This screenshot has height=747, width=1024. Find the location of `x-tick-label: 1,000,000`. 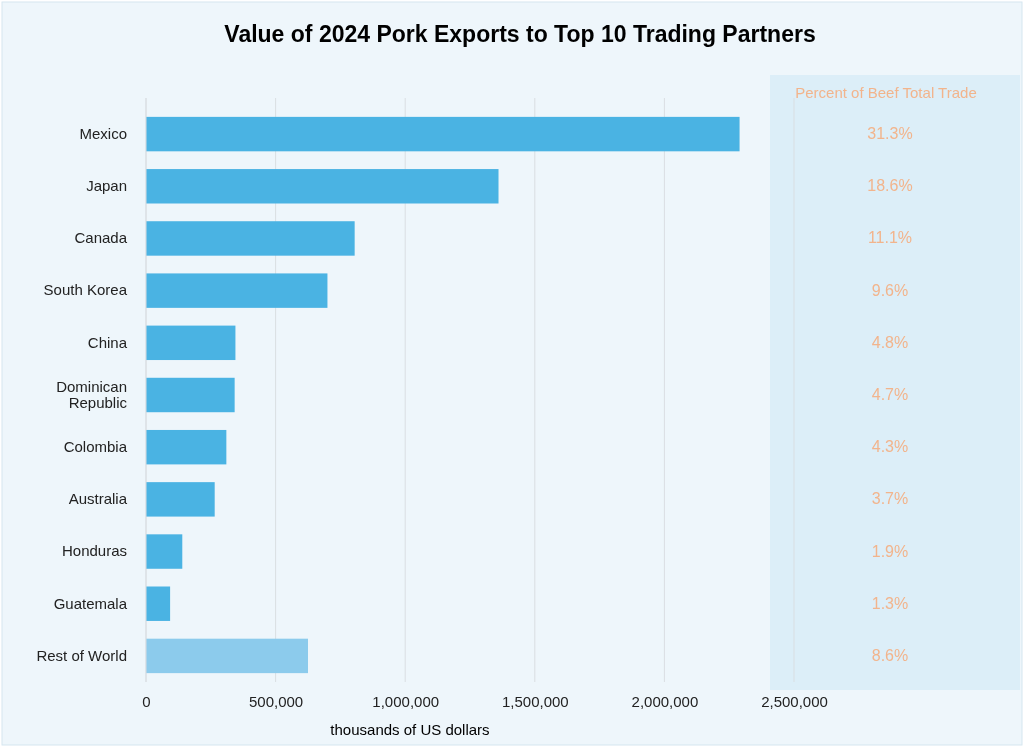

x-tick-label: 1,000,000 is located at coordinates (406, 701).